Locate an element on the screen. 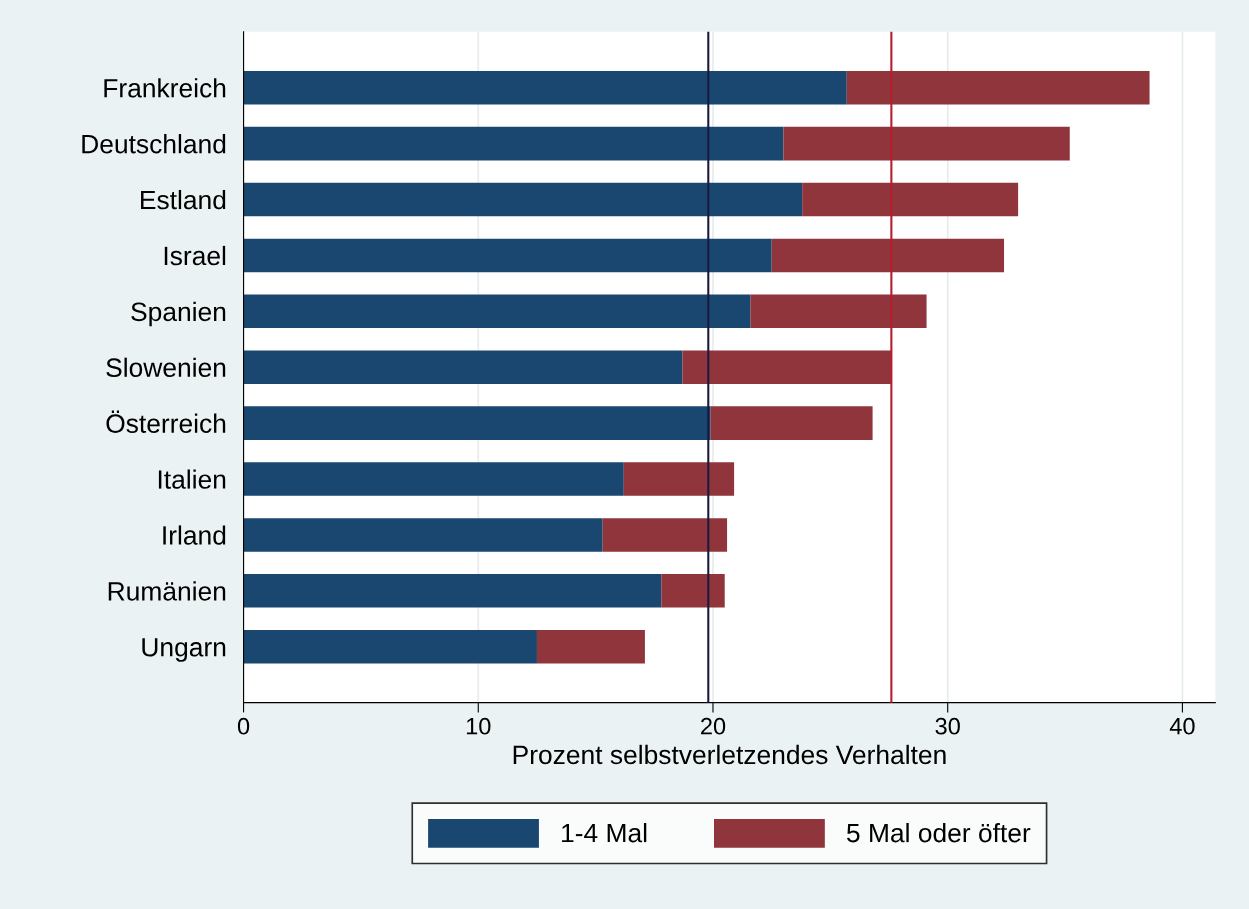  y-tick-label: Estland is located at coordinates (183, 199).